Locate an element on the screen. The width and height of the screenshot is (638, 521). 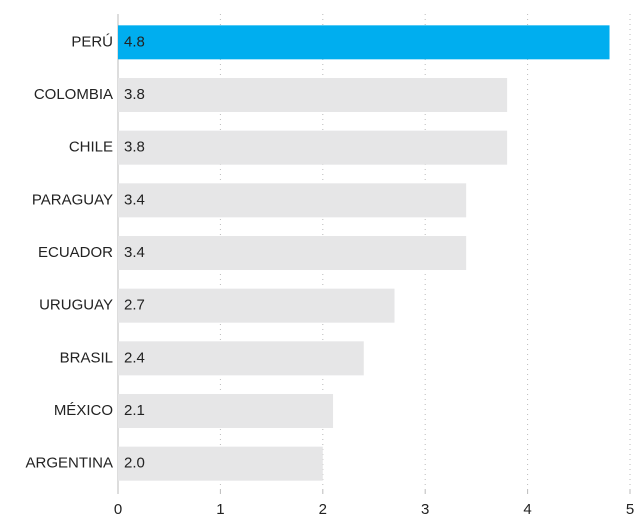
category-label: ARGENTINA is located at coordinates (69, 463).